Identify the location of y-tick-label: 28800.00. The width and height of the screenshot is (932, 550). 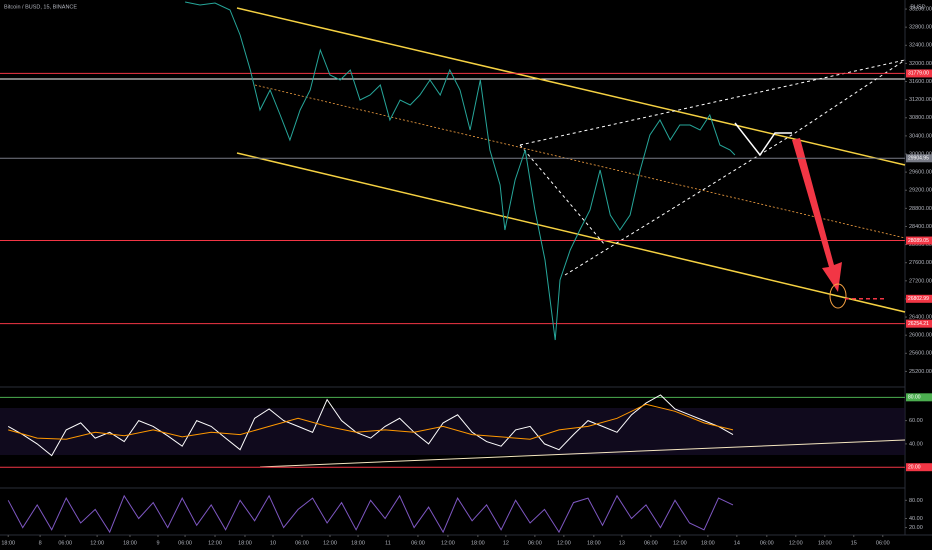
(920, 209).